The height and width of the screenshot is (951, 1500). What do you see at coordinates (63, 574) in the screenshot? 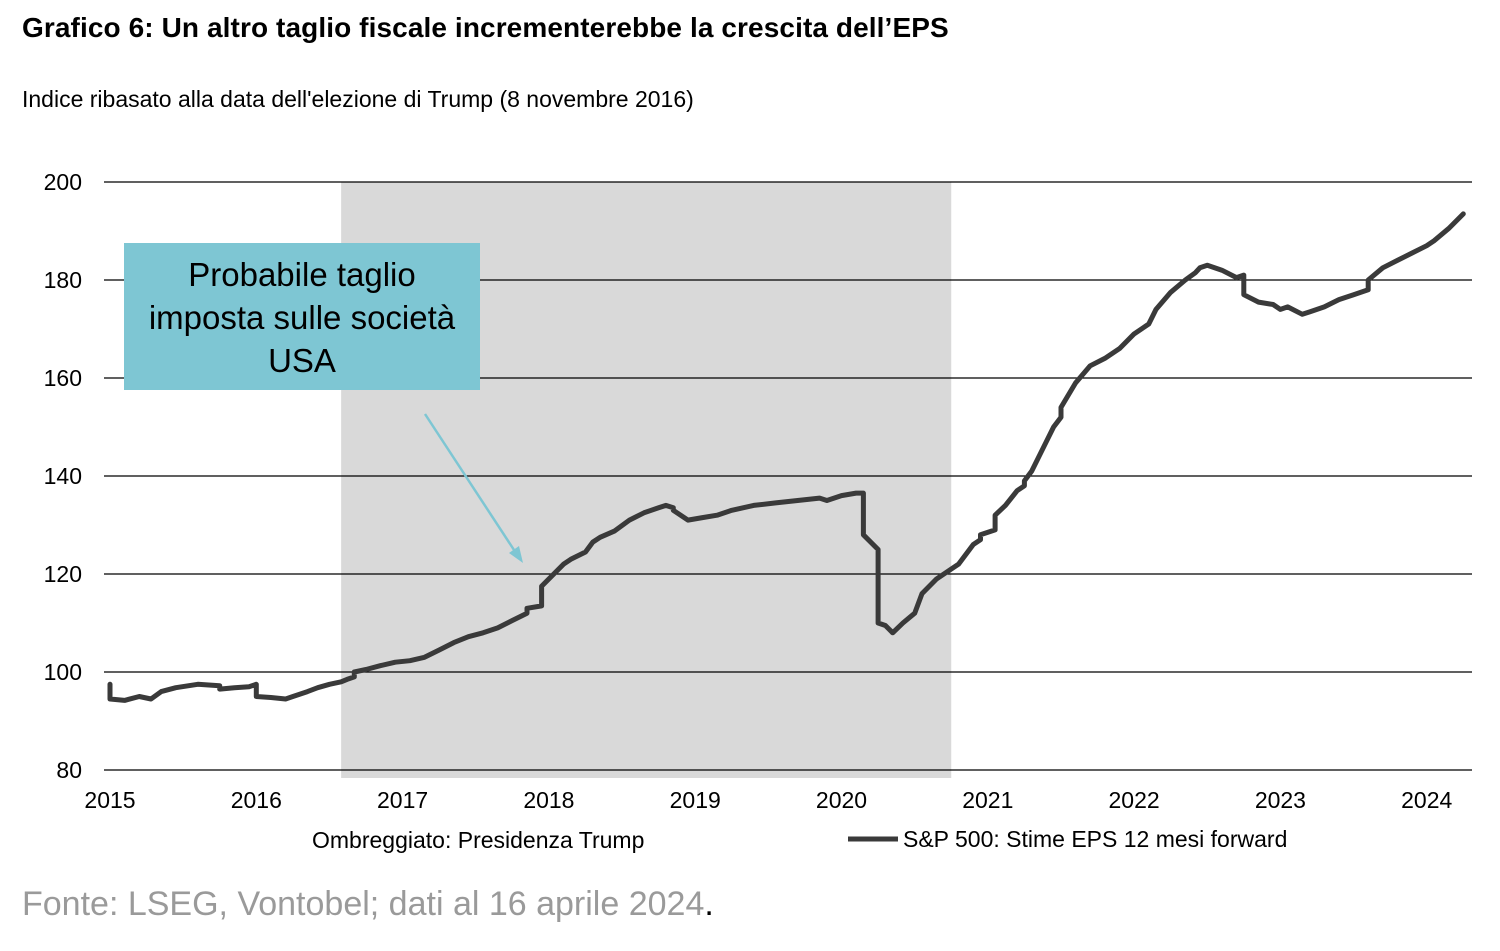
I see `y-tick-label: 120` at bounding box center [63, 574].